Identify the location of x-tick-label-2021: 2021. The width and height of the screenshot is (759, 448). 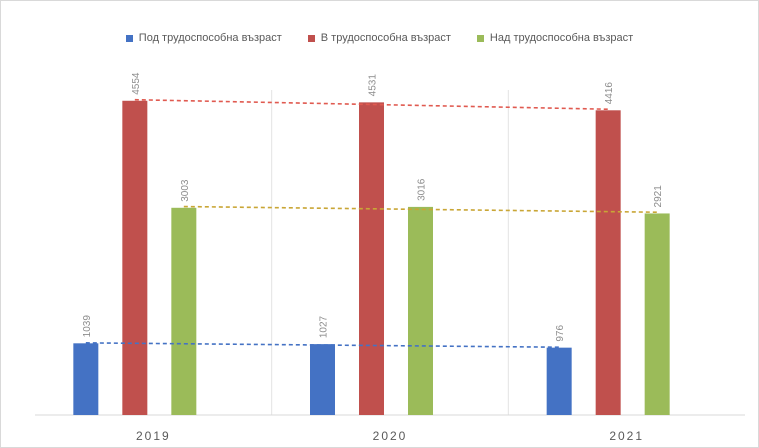
(626, 436).